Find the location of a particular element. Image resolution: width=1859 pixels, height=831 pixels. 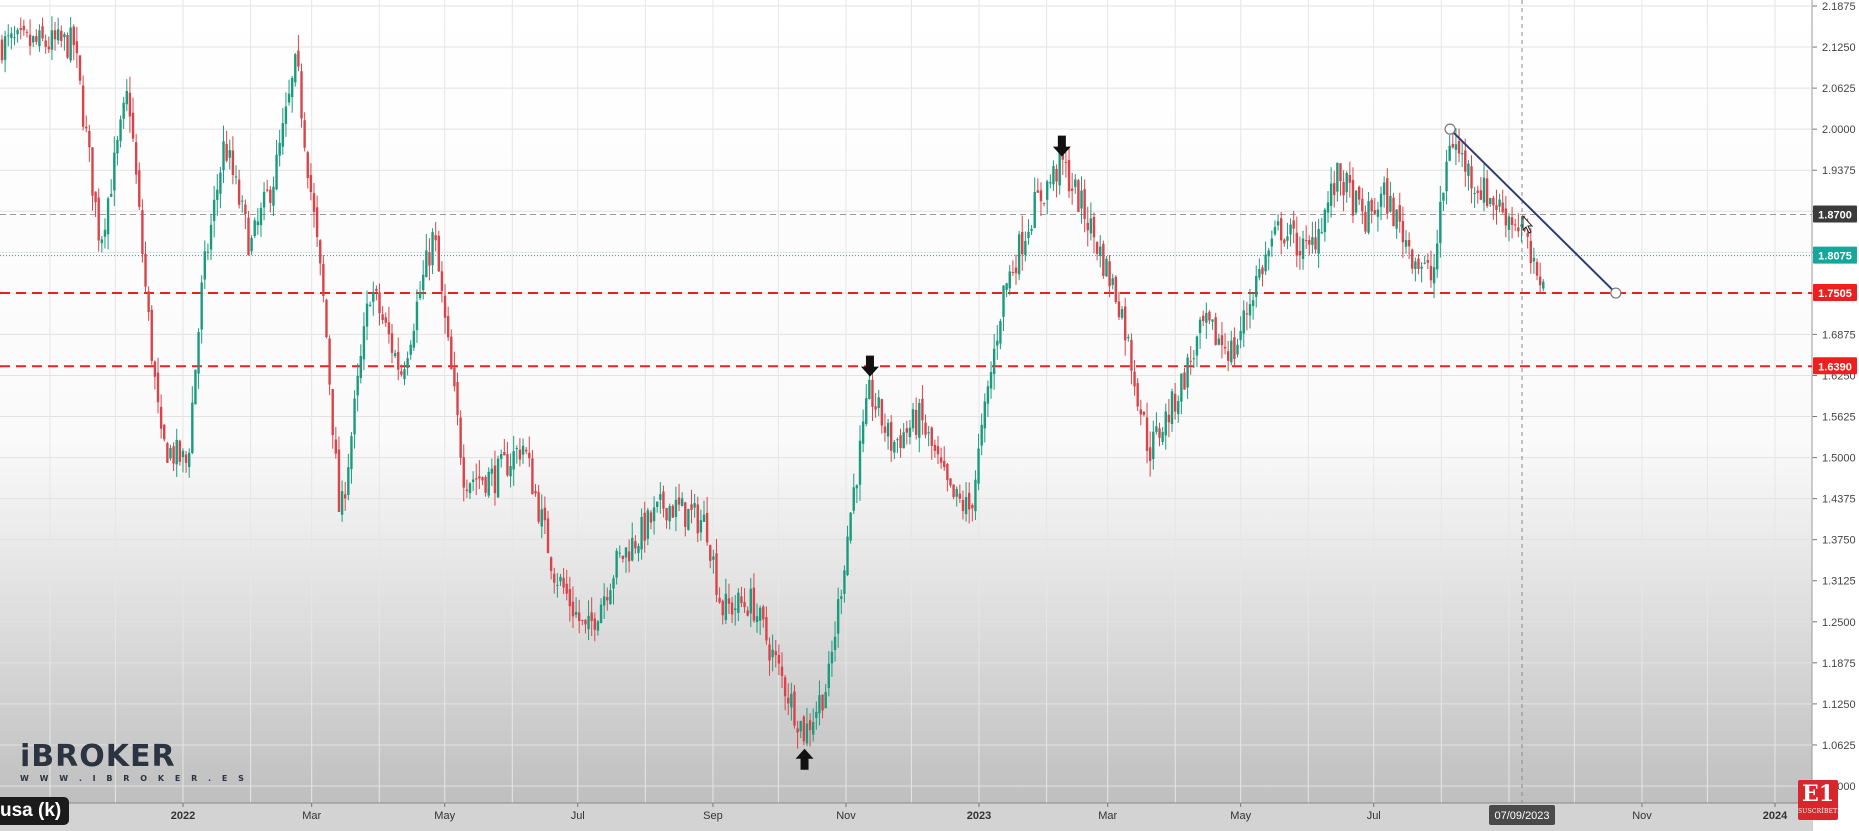

y-tick-label: 1.3750 is located at coordinates (1839, 541).